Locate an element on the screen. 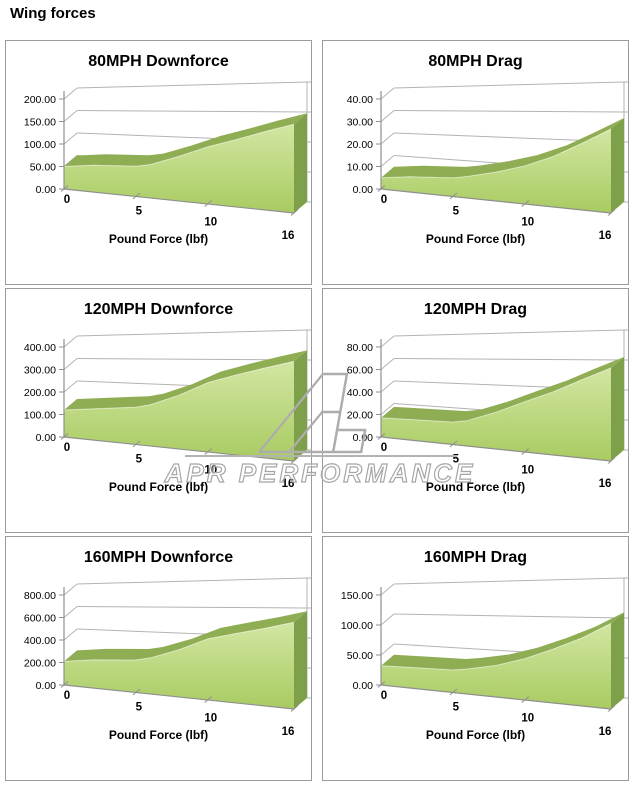 The image size is (640, 785). chart-canvas: 0.00 50.00 100.00 150.00 0 5 10 16 is located at coordinates (484, 657).